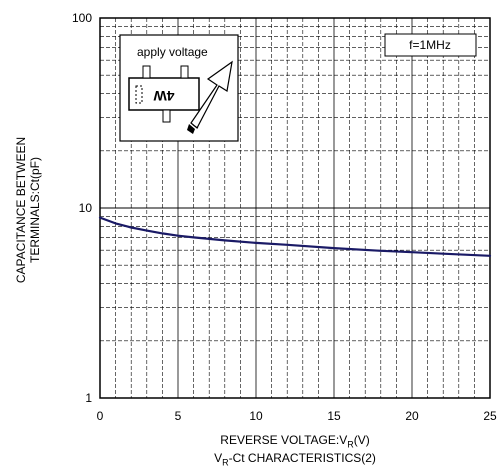 The width and height of the screenshot is (502, 475). I want to click on component-icon: 4W, so click(164, 94).